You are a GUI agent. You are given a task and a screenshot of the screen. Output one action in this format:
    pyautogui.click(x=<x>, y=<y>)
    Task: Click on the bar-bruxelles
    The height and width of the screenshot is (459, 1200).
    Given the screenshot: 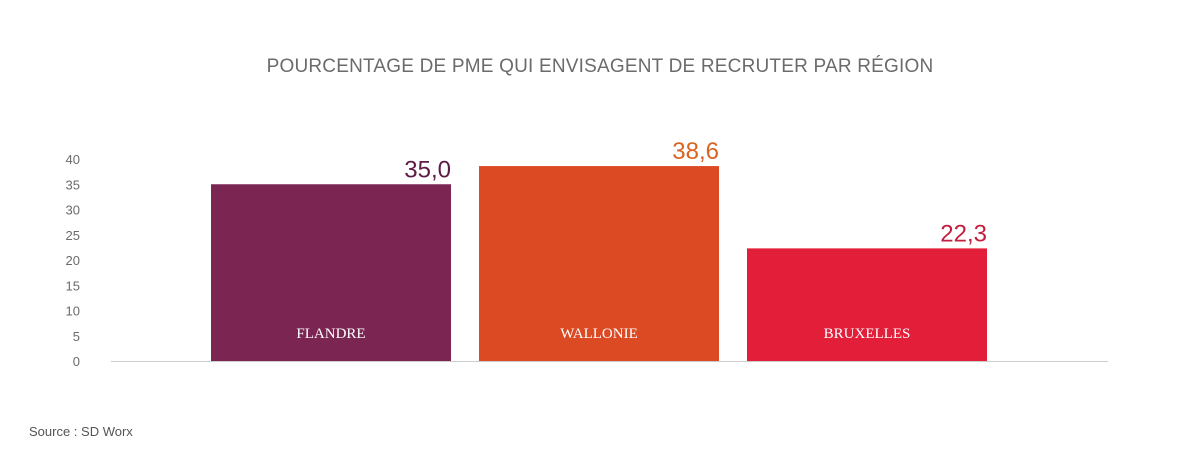 What is the action you would take?
    pyautogui.click(x=867, y=304)
    